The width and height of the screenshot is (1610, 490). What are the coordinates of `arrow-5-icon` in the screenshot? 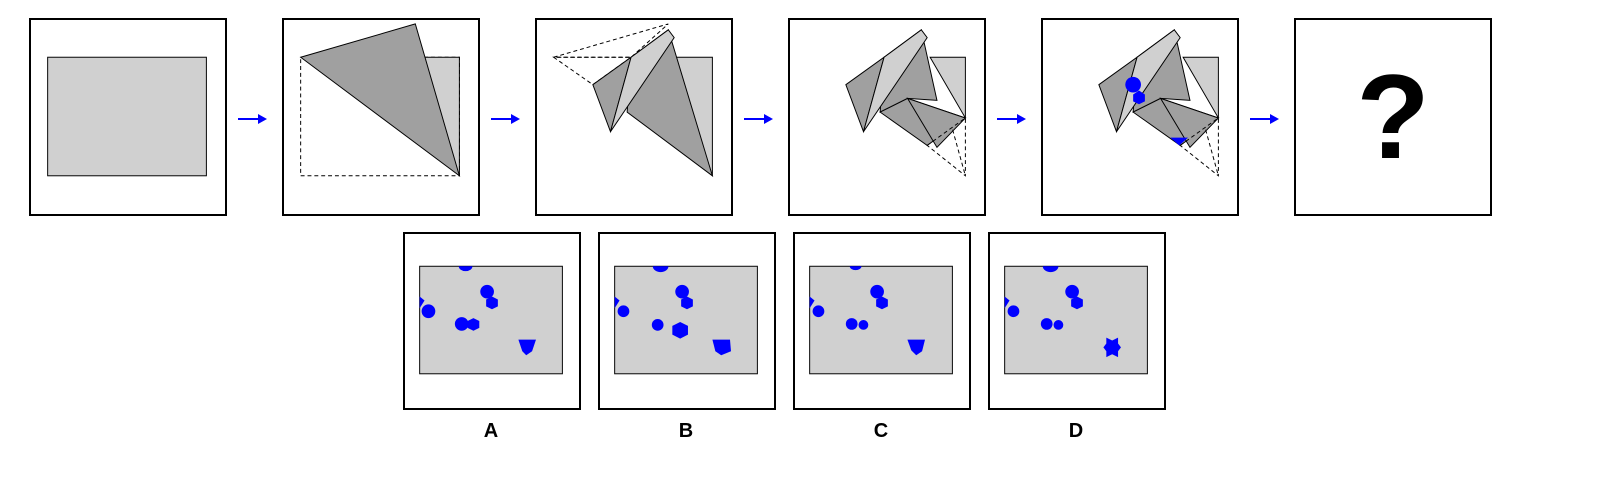 It's located at (1265, 118).